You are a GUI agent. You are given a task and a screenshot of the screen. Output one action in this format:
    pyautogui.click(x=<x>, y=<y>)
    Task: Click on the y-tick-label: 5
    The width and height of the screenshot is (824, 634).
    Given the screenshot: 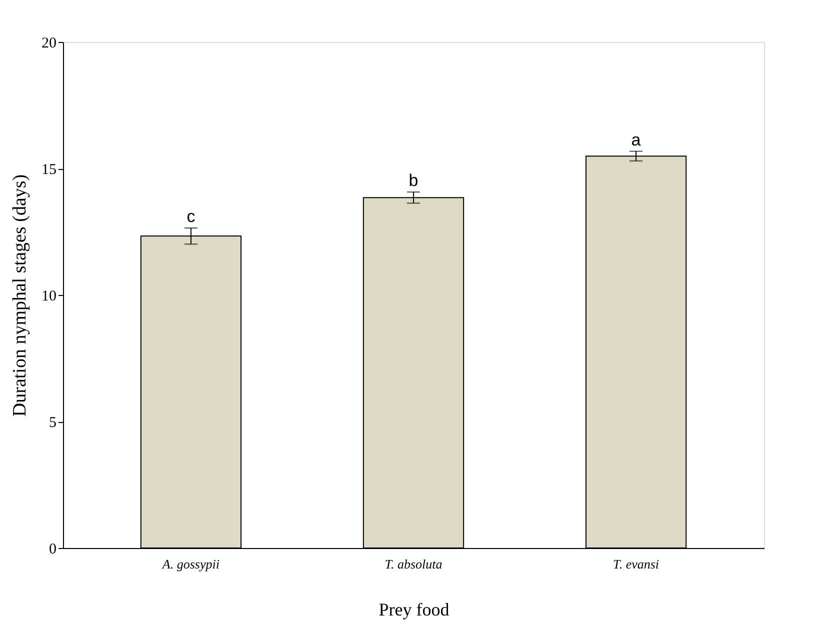 What is the action you would take?
    pyautogui.click(x=52, y=423)
    